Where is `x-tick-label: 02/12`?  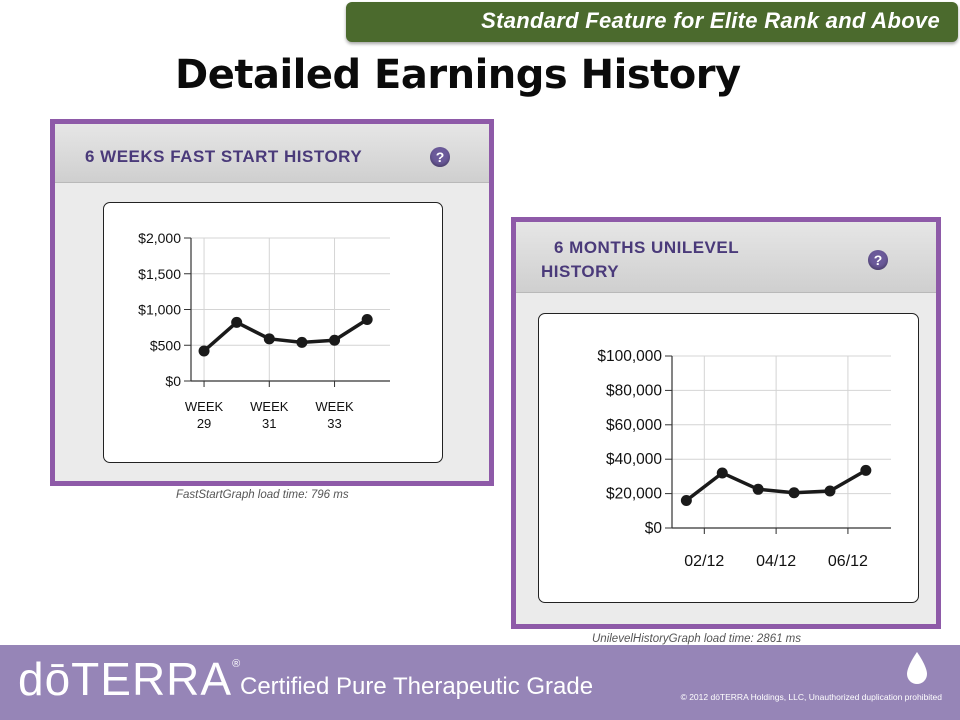 x-tick-label: 02/12 is located at coordinates (704, 561).